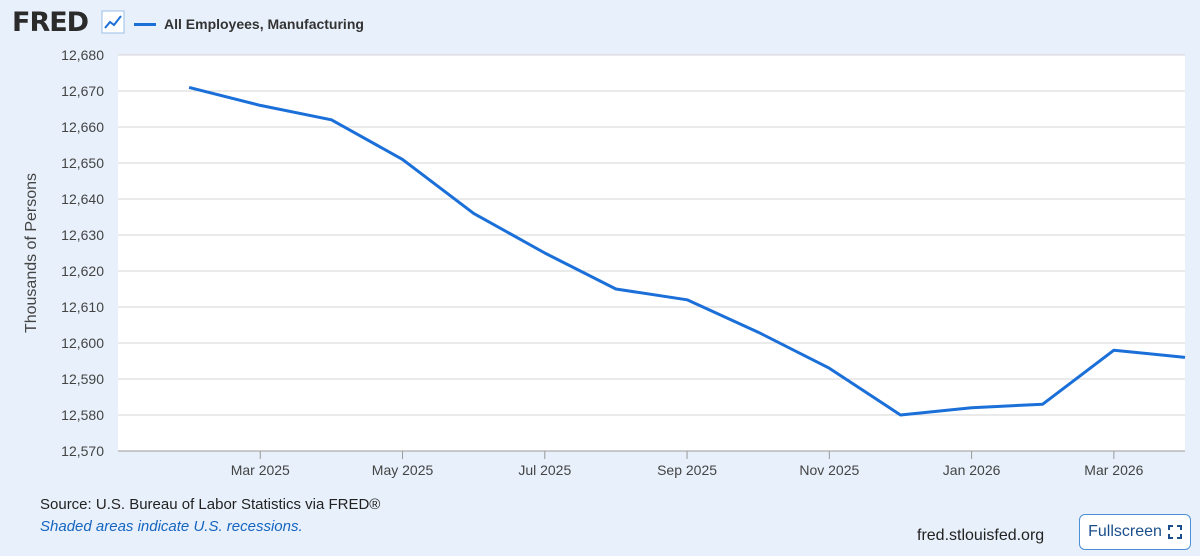  I want to click on y-tick-label: 12,660, so click(82, 127).